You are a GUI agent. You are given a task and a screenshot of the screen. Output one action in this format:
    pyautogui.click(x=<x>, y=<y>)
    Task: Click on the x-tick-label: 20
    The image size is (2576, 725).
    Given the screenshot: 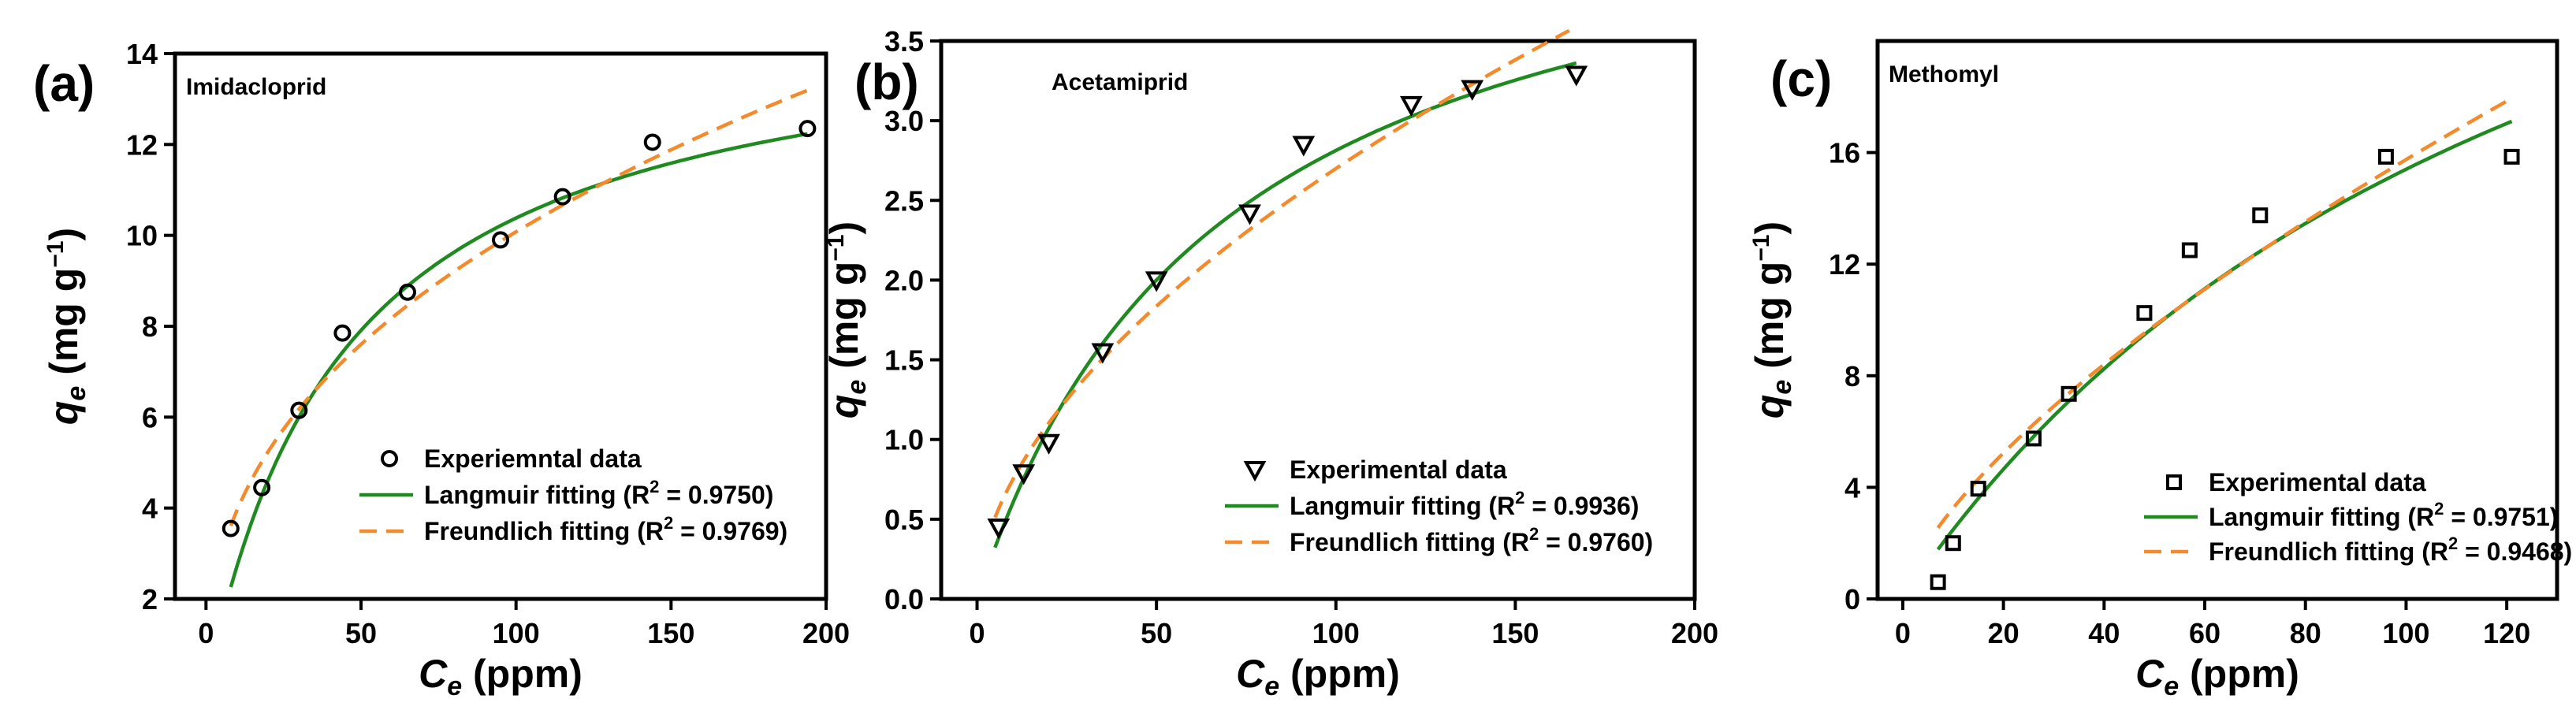 What is the action you would take?
    pyautogui.click(x=2003, y=633)
    